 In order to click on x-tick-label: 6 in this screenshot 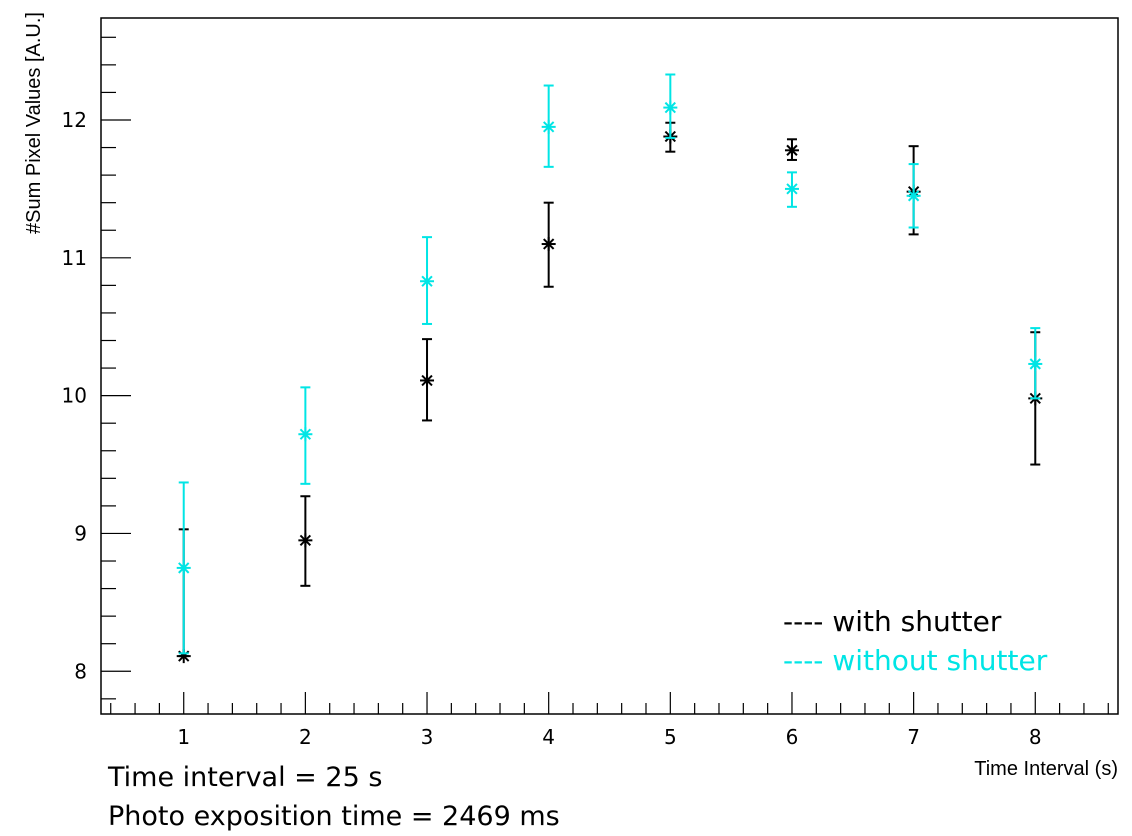, I will do `click(792, 737)`.